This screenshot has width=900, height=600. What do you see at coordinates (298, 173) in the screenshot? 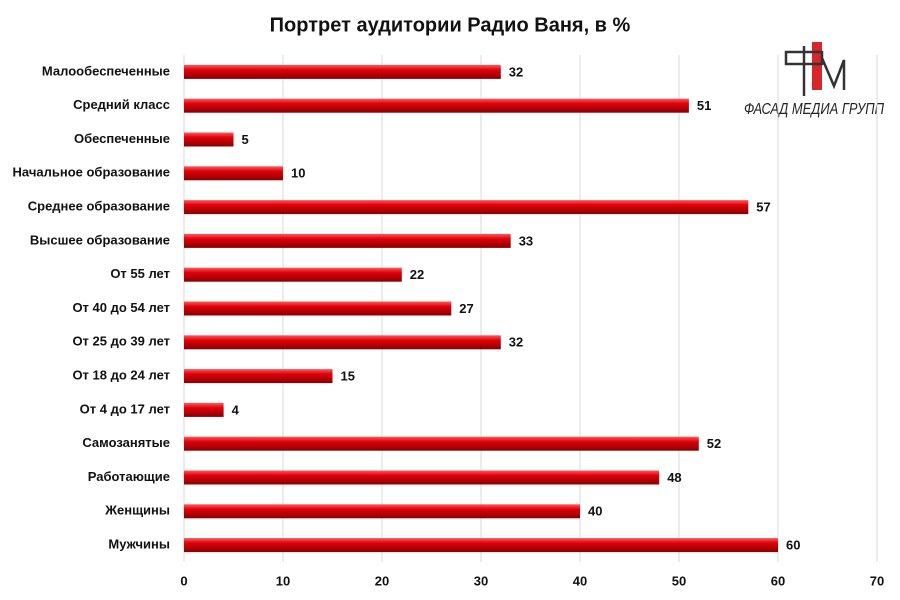
I see `data-label: 10` at bounding box center [298, 173].